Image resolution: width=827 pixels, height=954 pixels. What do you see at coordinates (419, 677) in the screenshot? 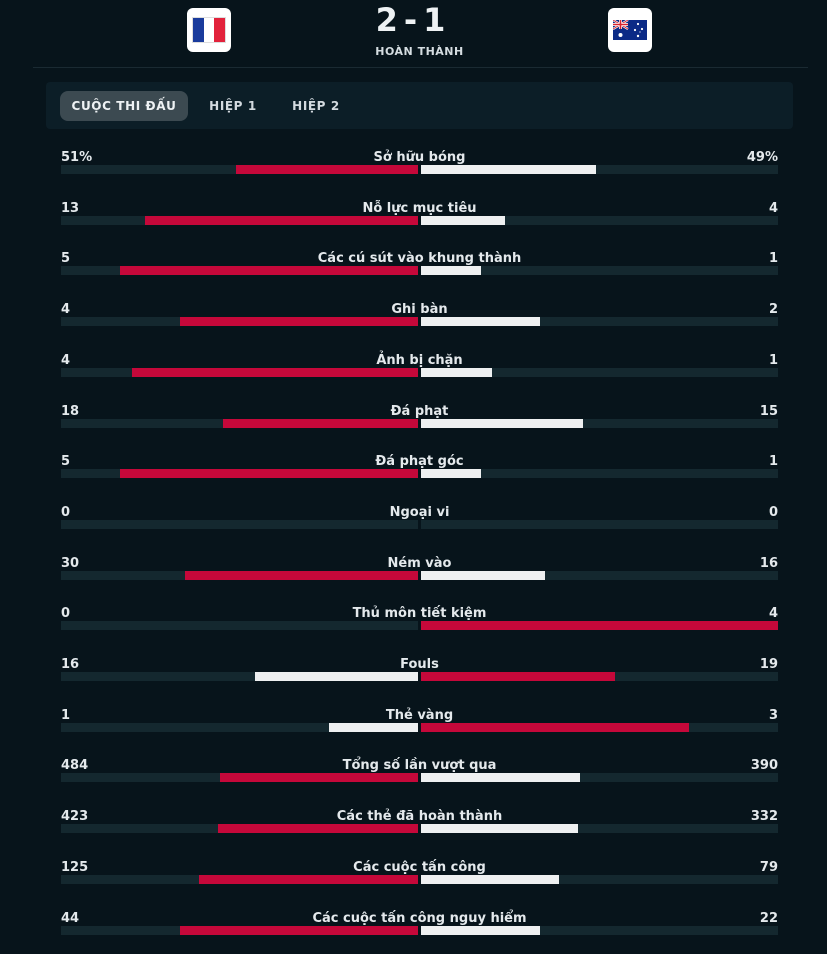
I see `stat-row: 16 Fouls 19` at bounding box center [419, 677].